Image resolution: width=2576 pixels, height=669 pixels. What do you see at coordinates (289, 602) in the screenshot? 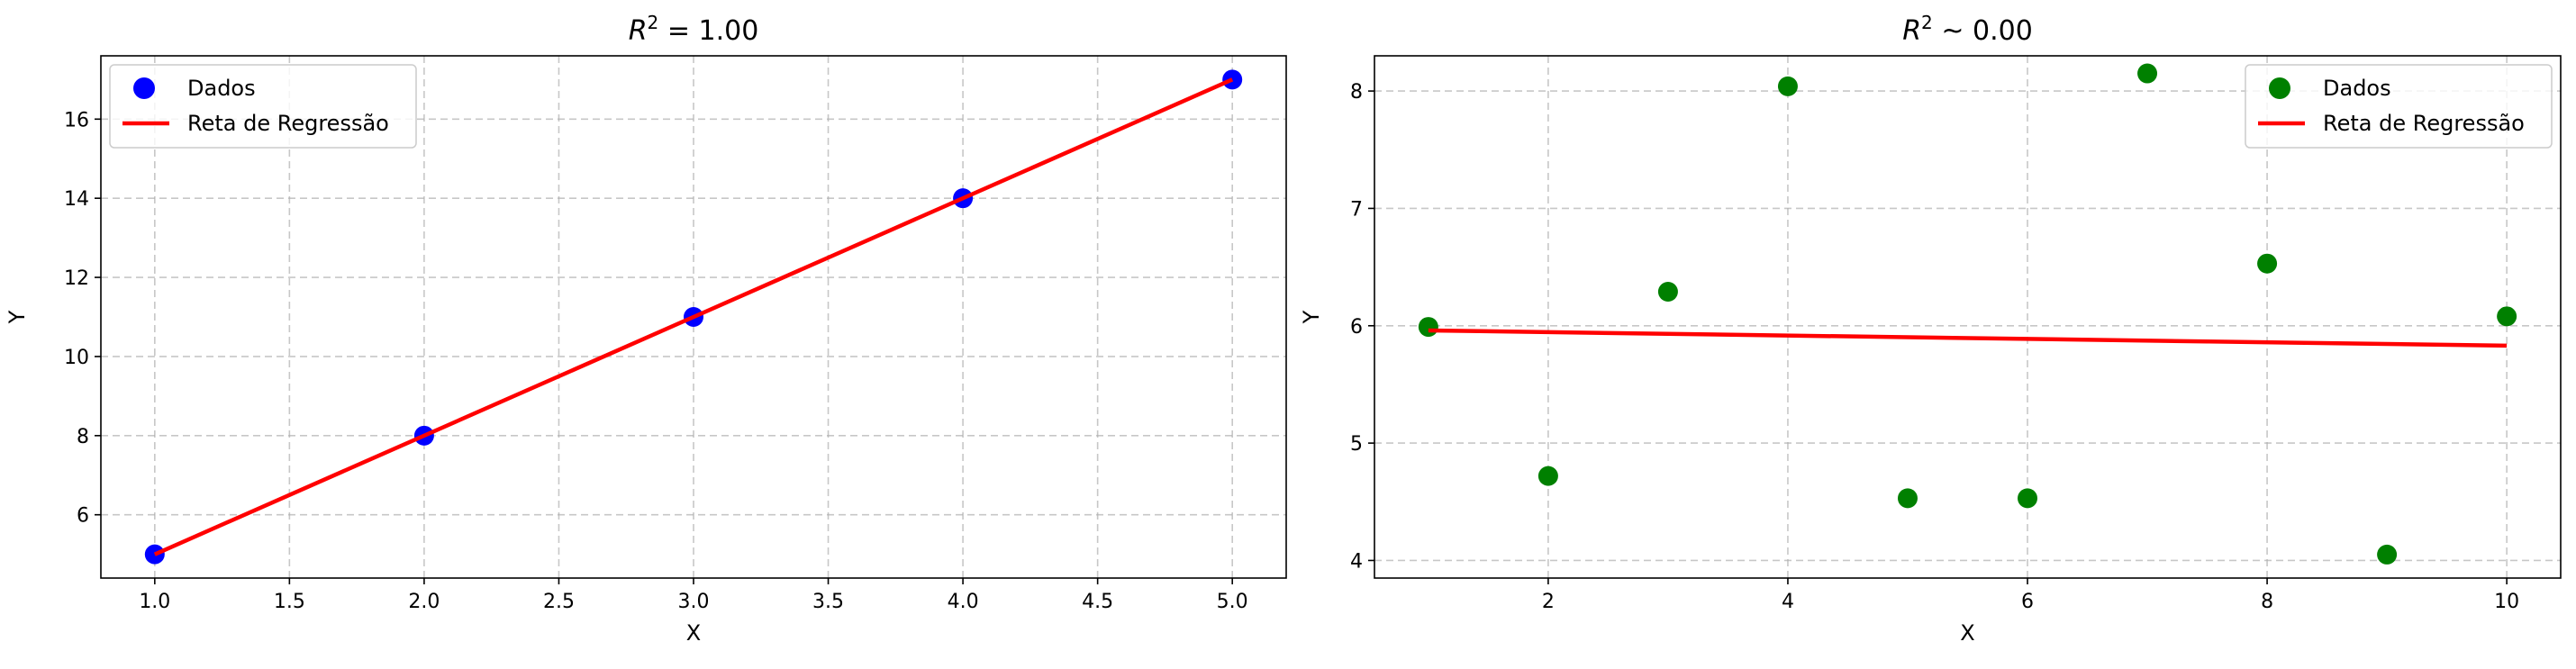
I see `x-tick-label: 1.5` at bounding box center [289, 602].